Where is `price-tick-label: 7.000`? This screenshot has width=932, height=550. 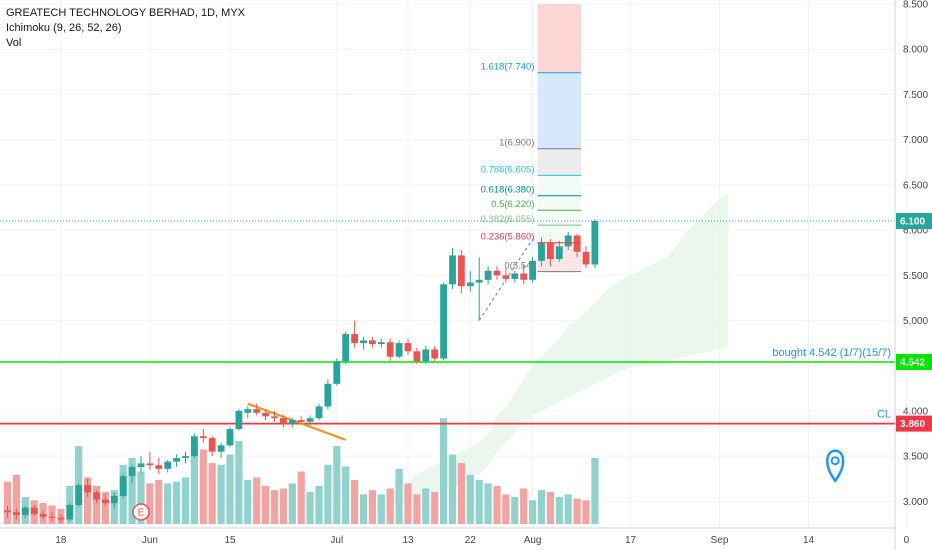
price-tick-label: 7.000 is located at coordinates (915, 140).